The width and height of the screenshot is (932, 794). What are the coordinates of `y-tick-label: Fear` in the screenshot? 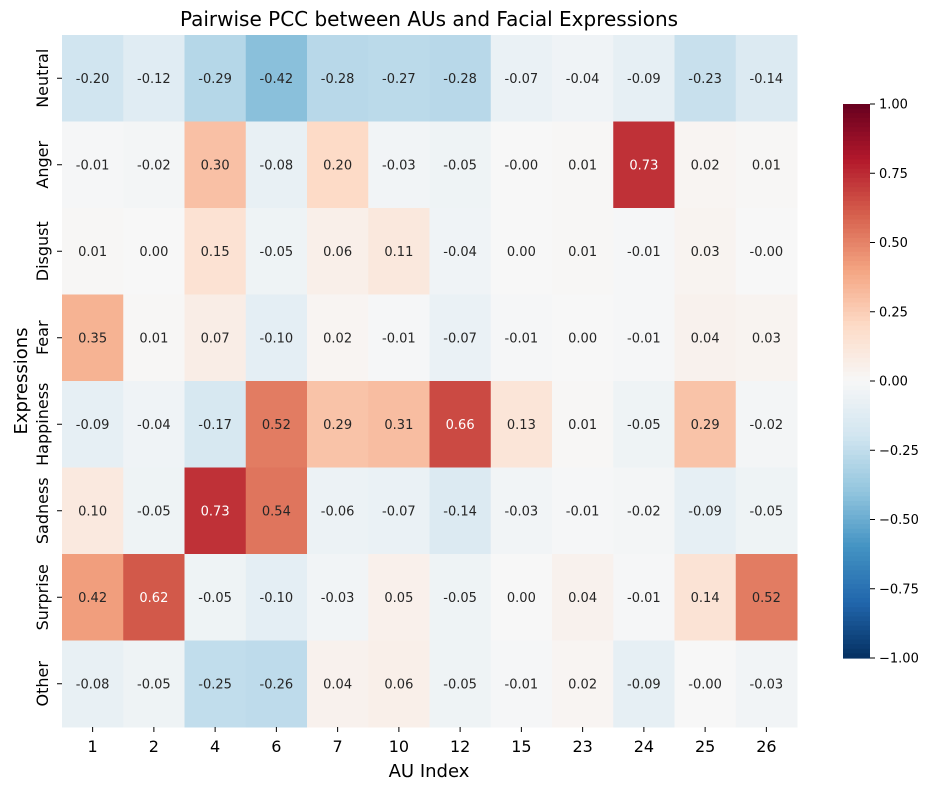 It's located at (42, 337).